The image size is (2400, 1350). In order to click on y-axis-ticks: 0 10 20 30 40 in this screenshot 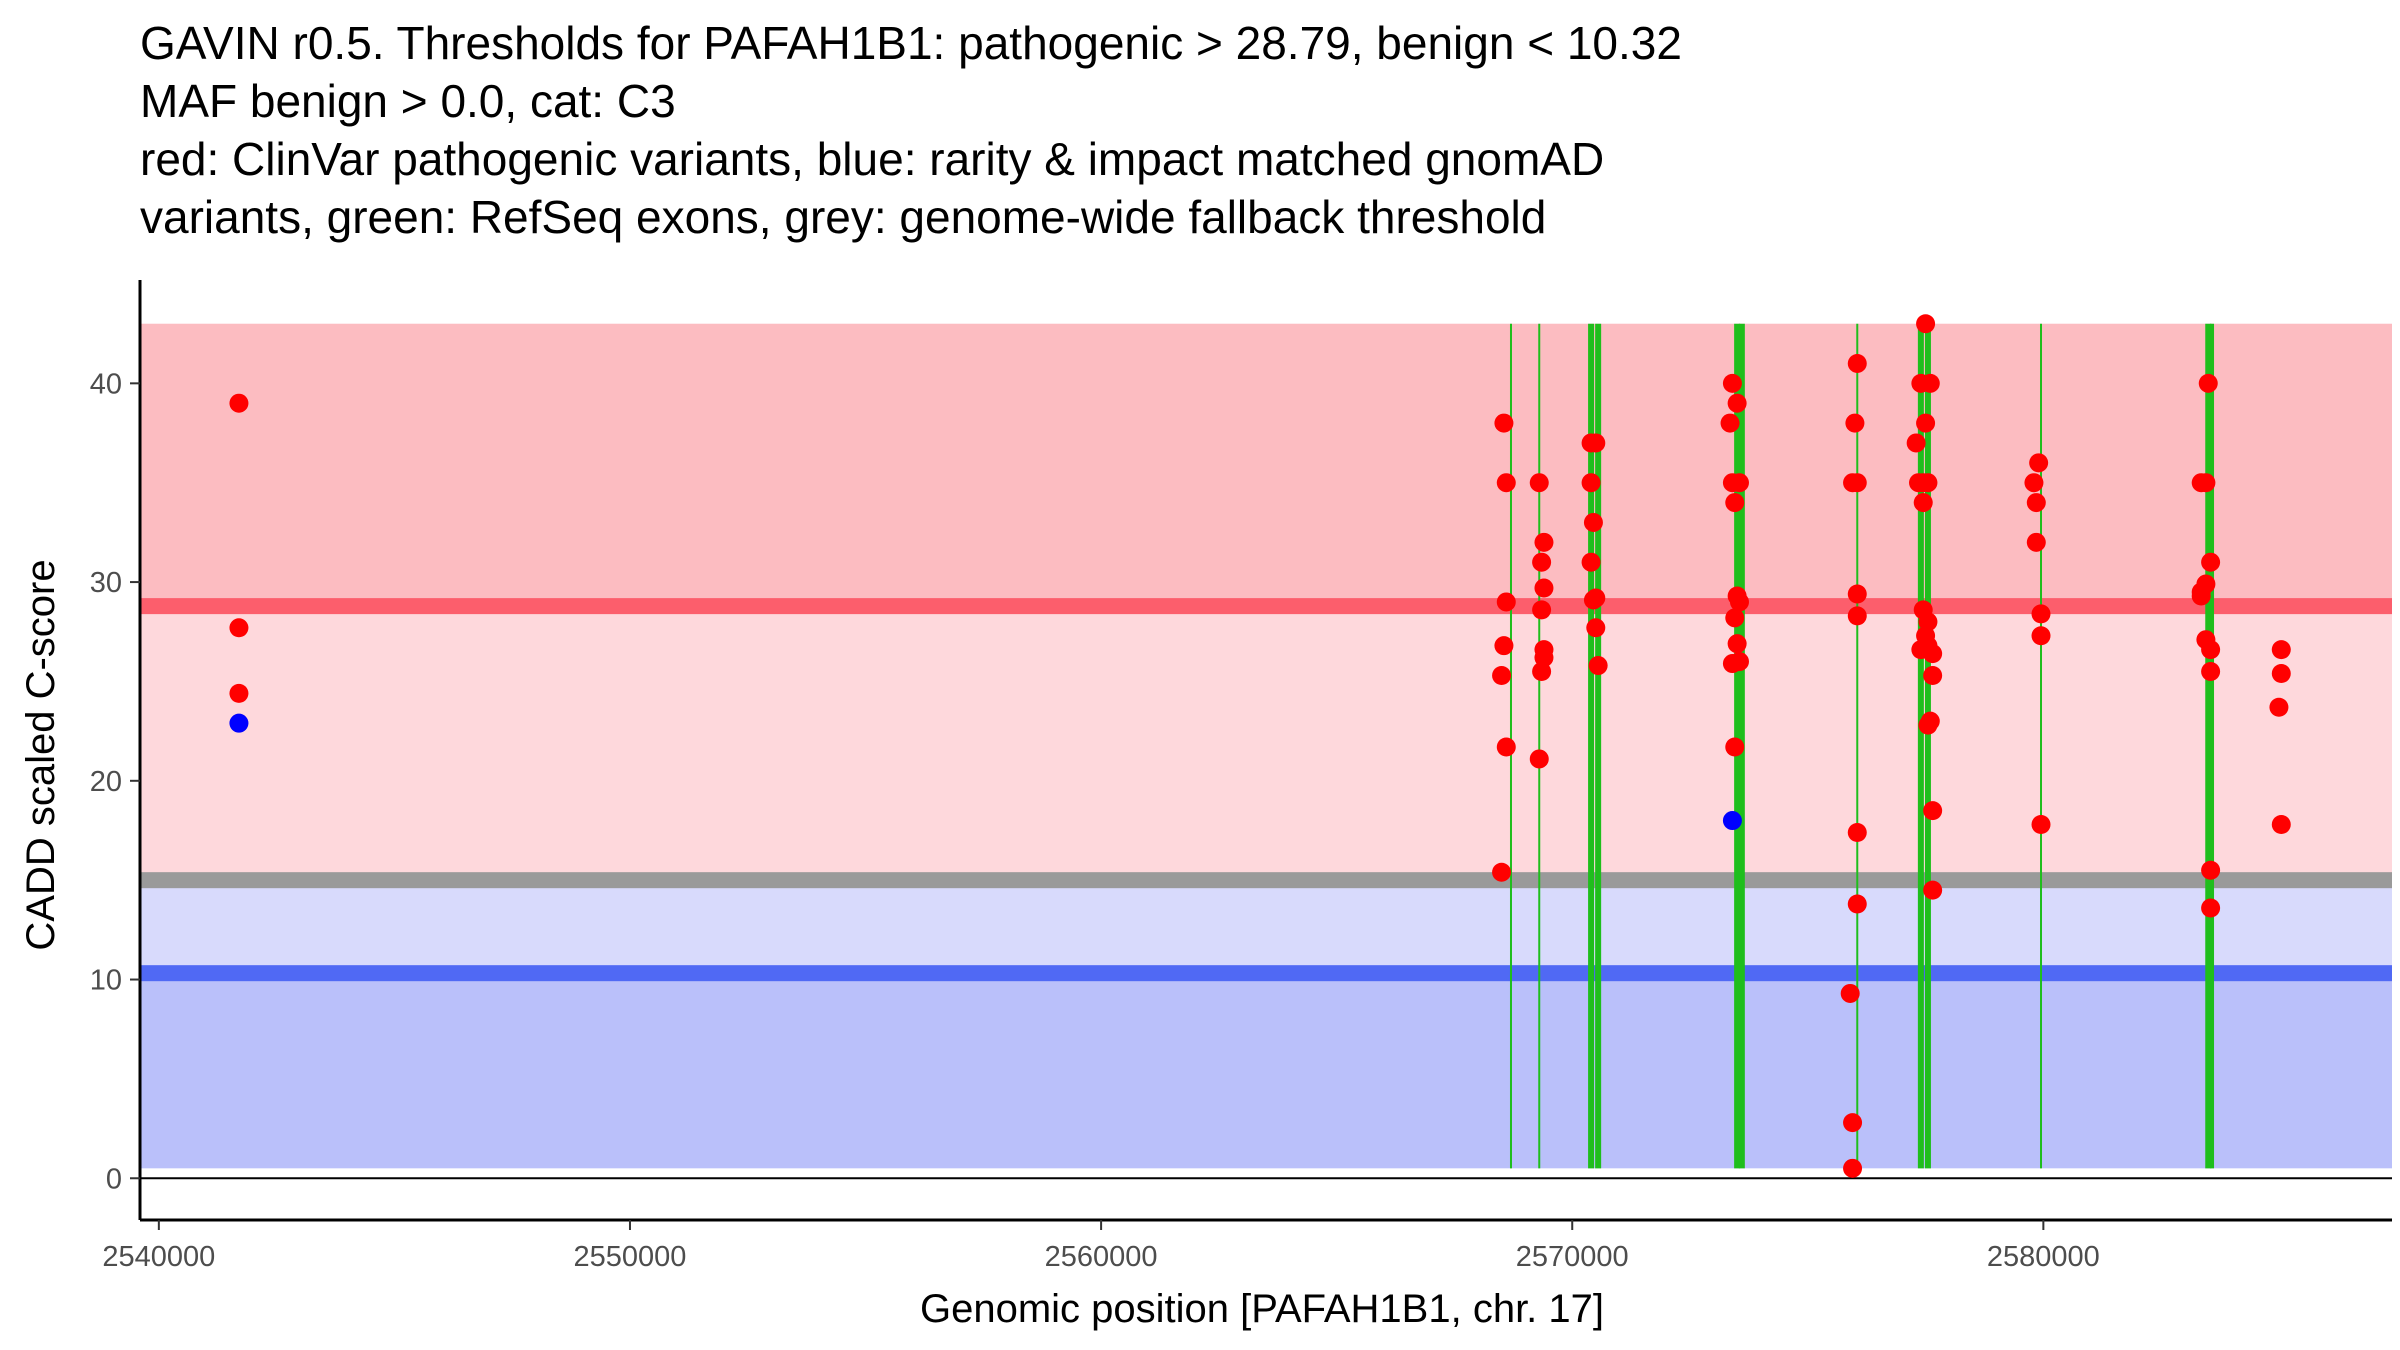, I will do `click(115, 781)`.